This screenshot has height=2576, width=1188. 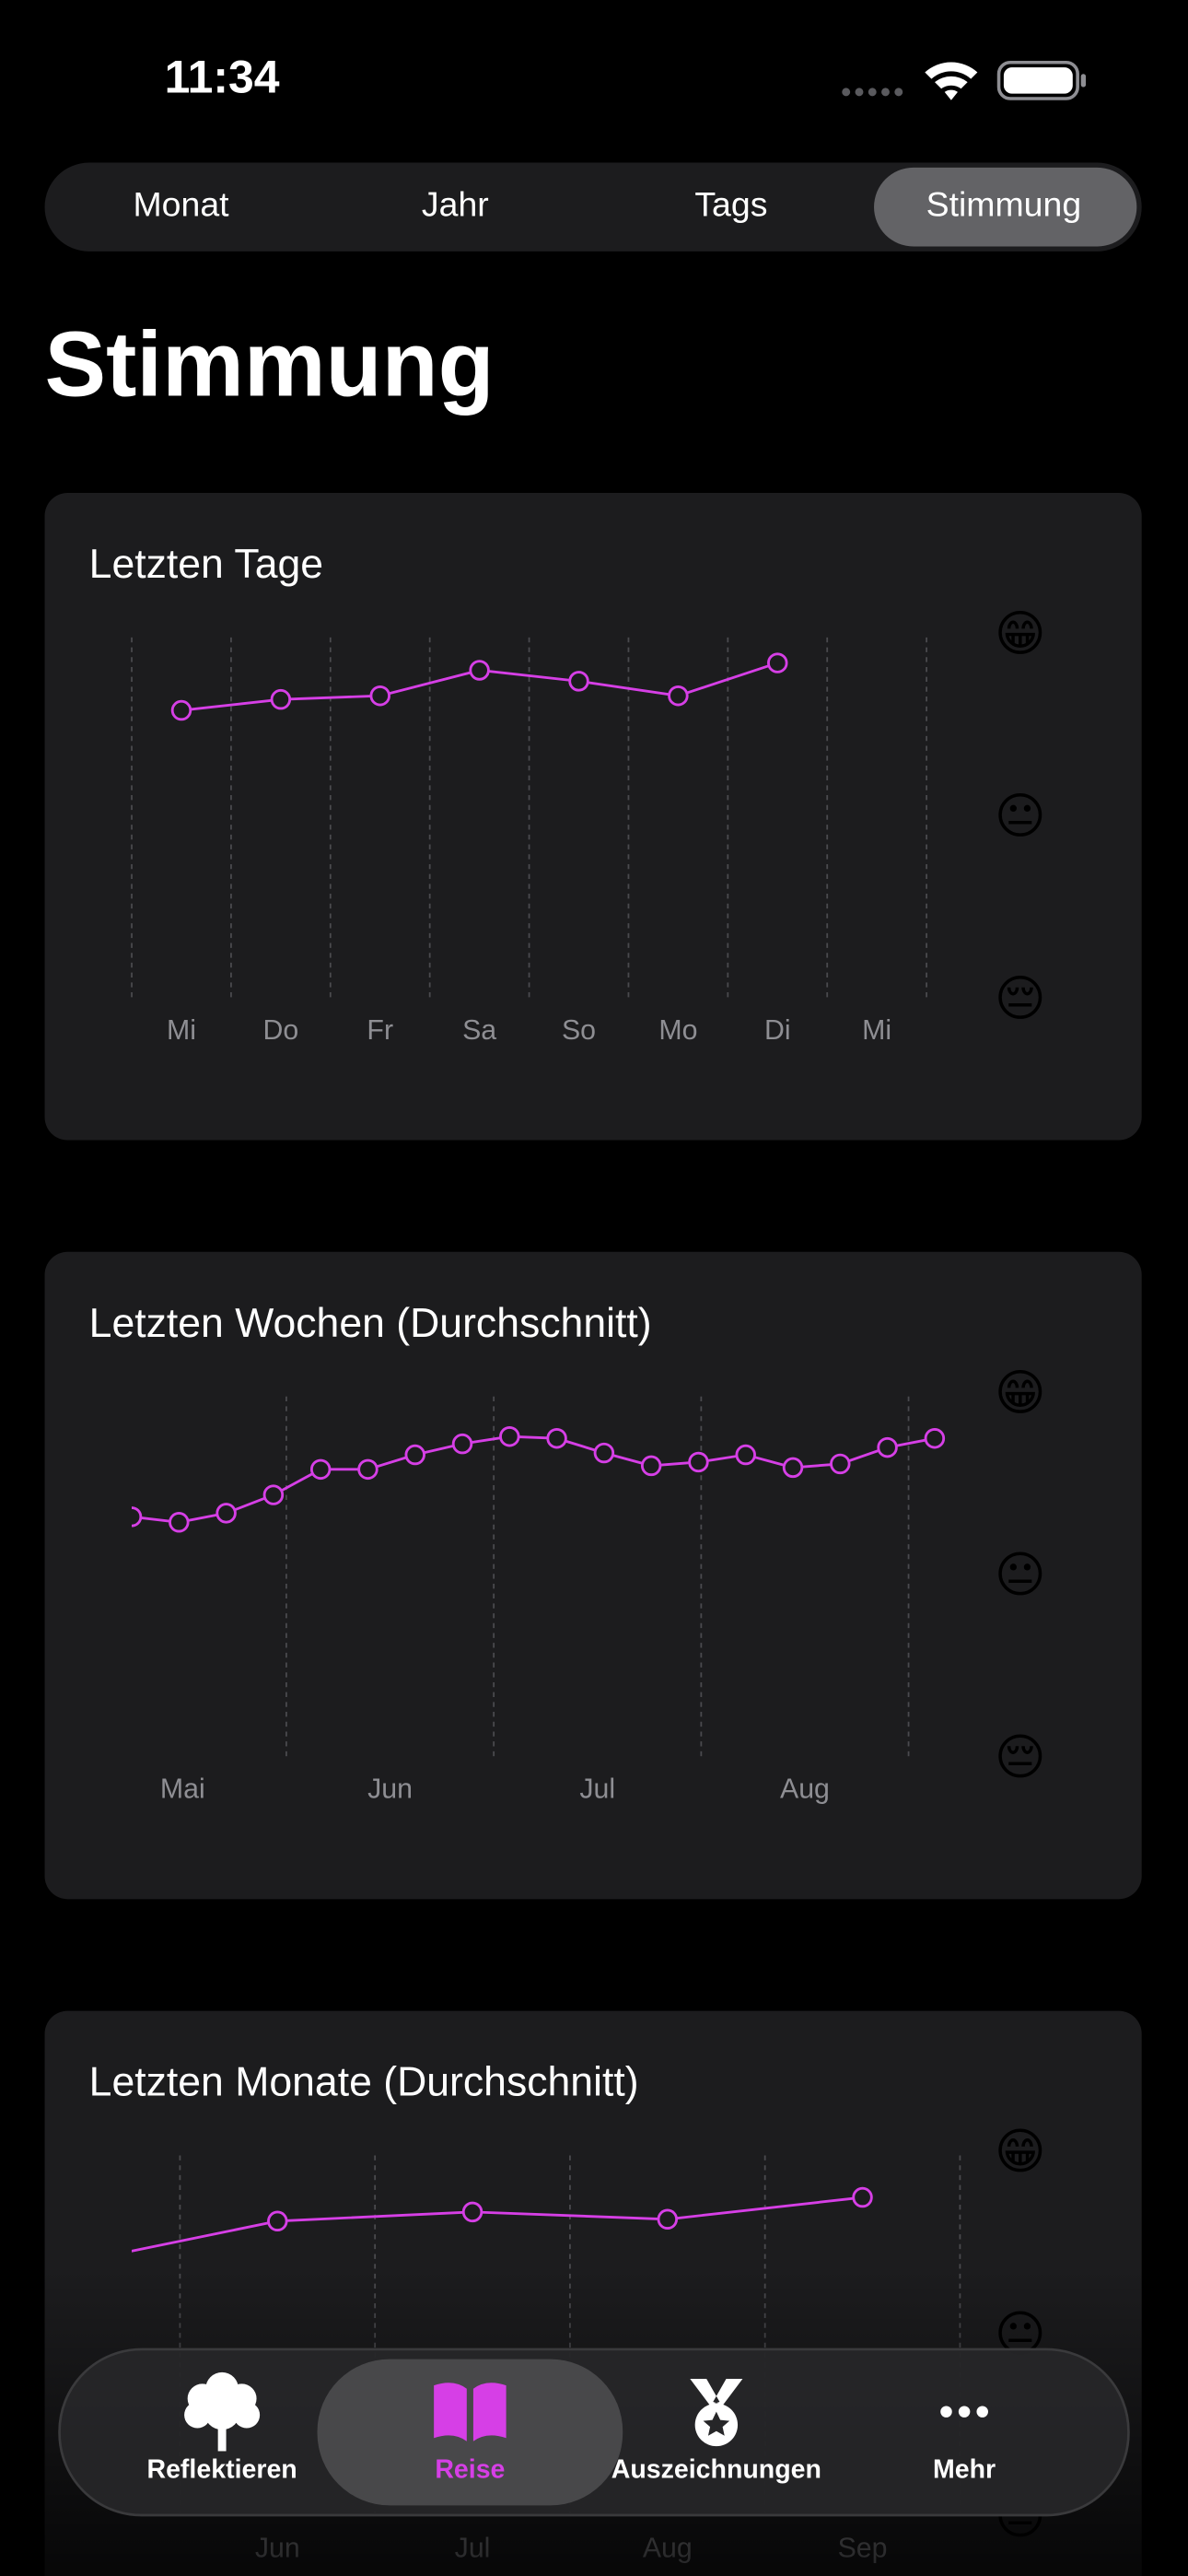 What do you see at coordinates (364, 2082) in the screenshot?
I see `chart-title: Letzten Monate (Durchschnitt)` at bounding box center [364, 2082].